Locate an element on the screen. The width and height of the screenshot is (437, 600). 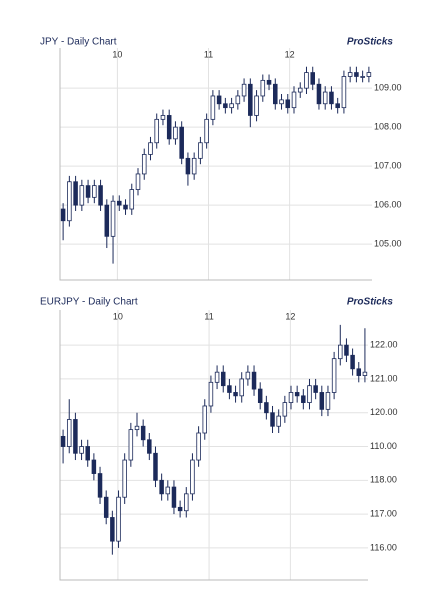
x-tick-label: 10 is located at coordinates (118, 316).